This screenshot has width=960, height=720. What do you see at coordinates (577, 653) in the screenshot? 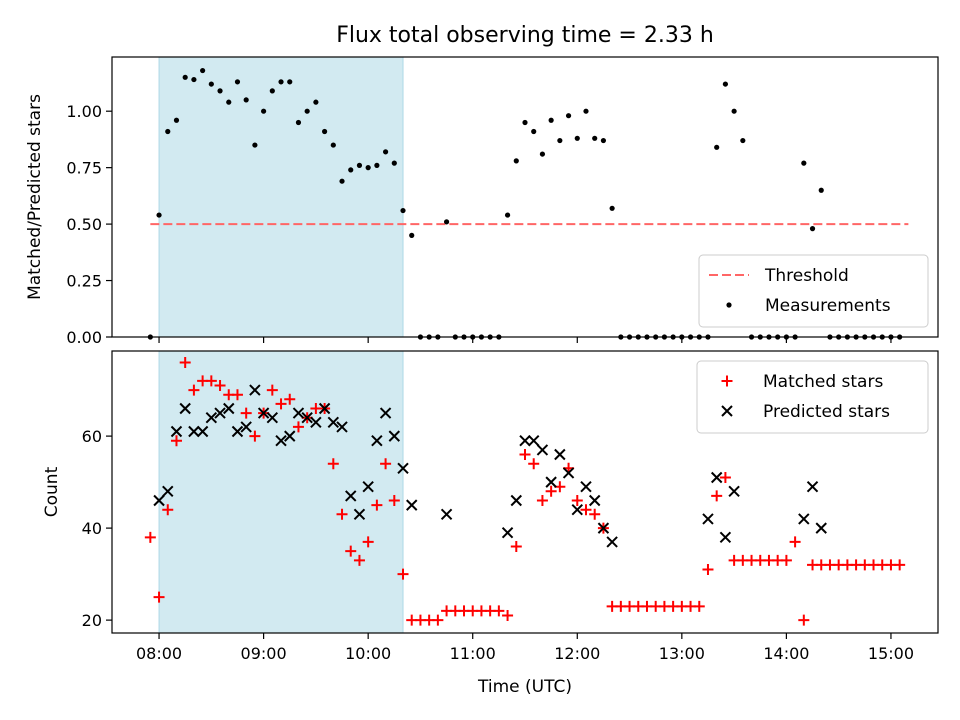
I see `x-tick-label: 12:00` at bounding box center [577, 653].